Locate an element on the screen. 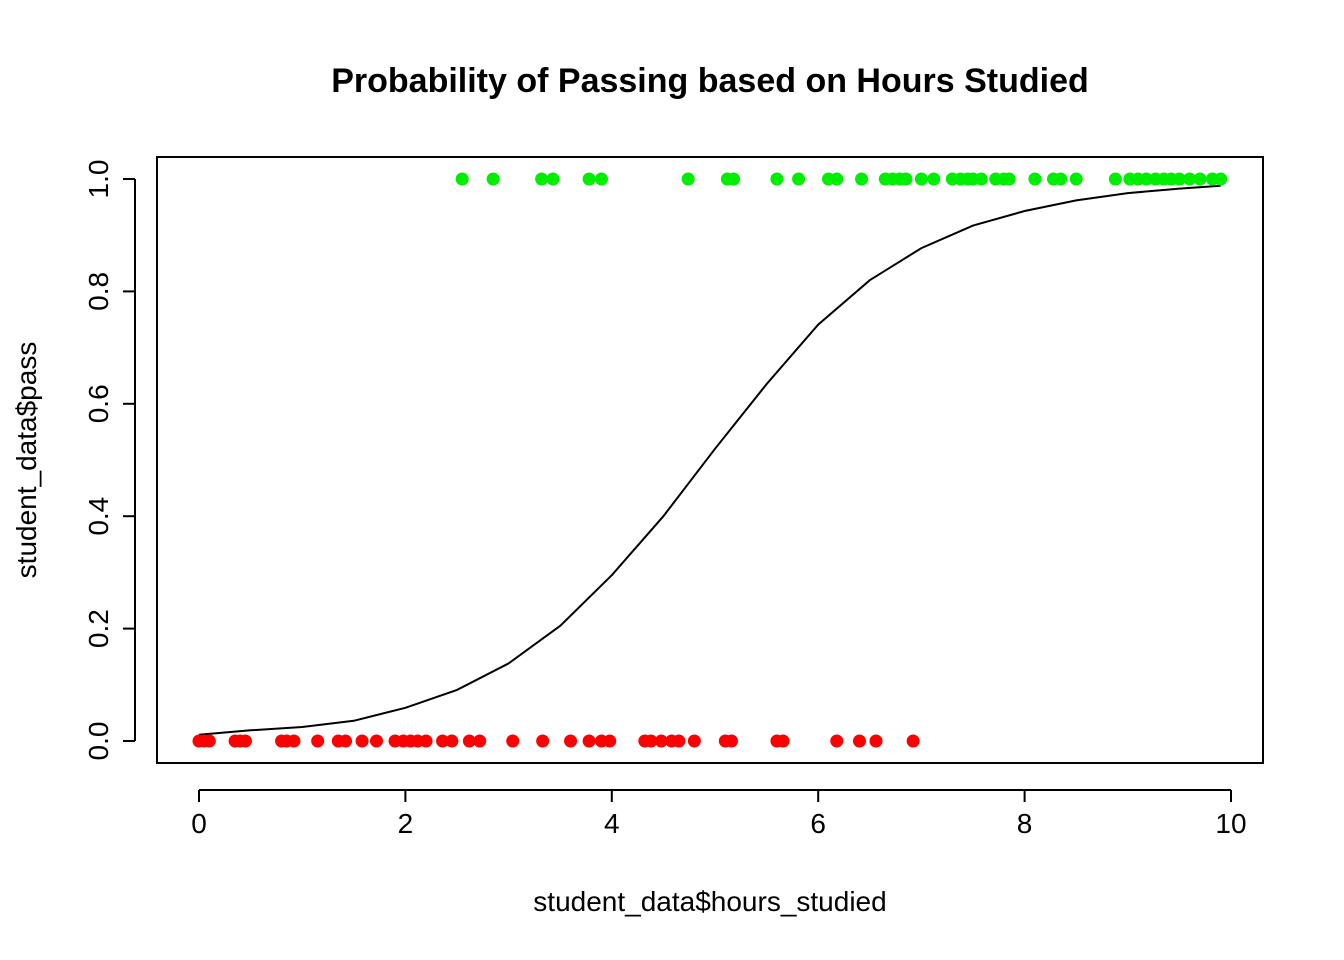 This screenshot has width=1344, height=960. y-tick-label: 0.4 is located at coordinates (98, 516).